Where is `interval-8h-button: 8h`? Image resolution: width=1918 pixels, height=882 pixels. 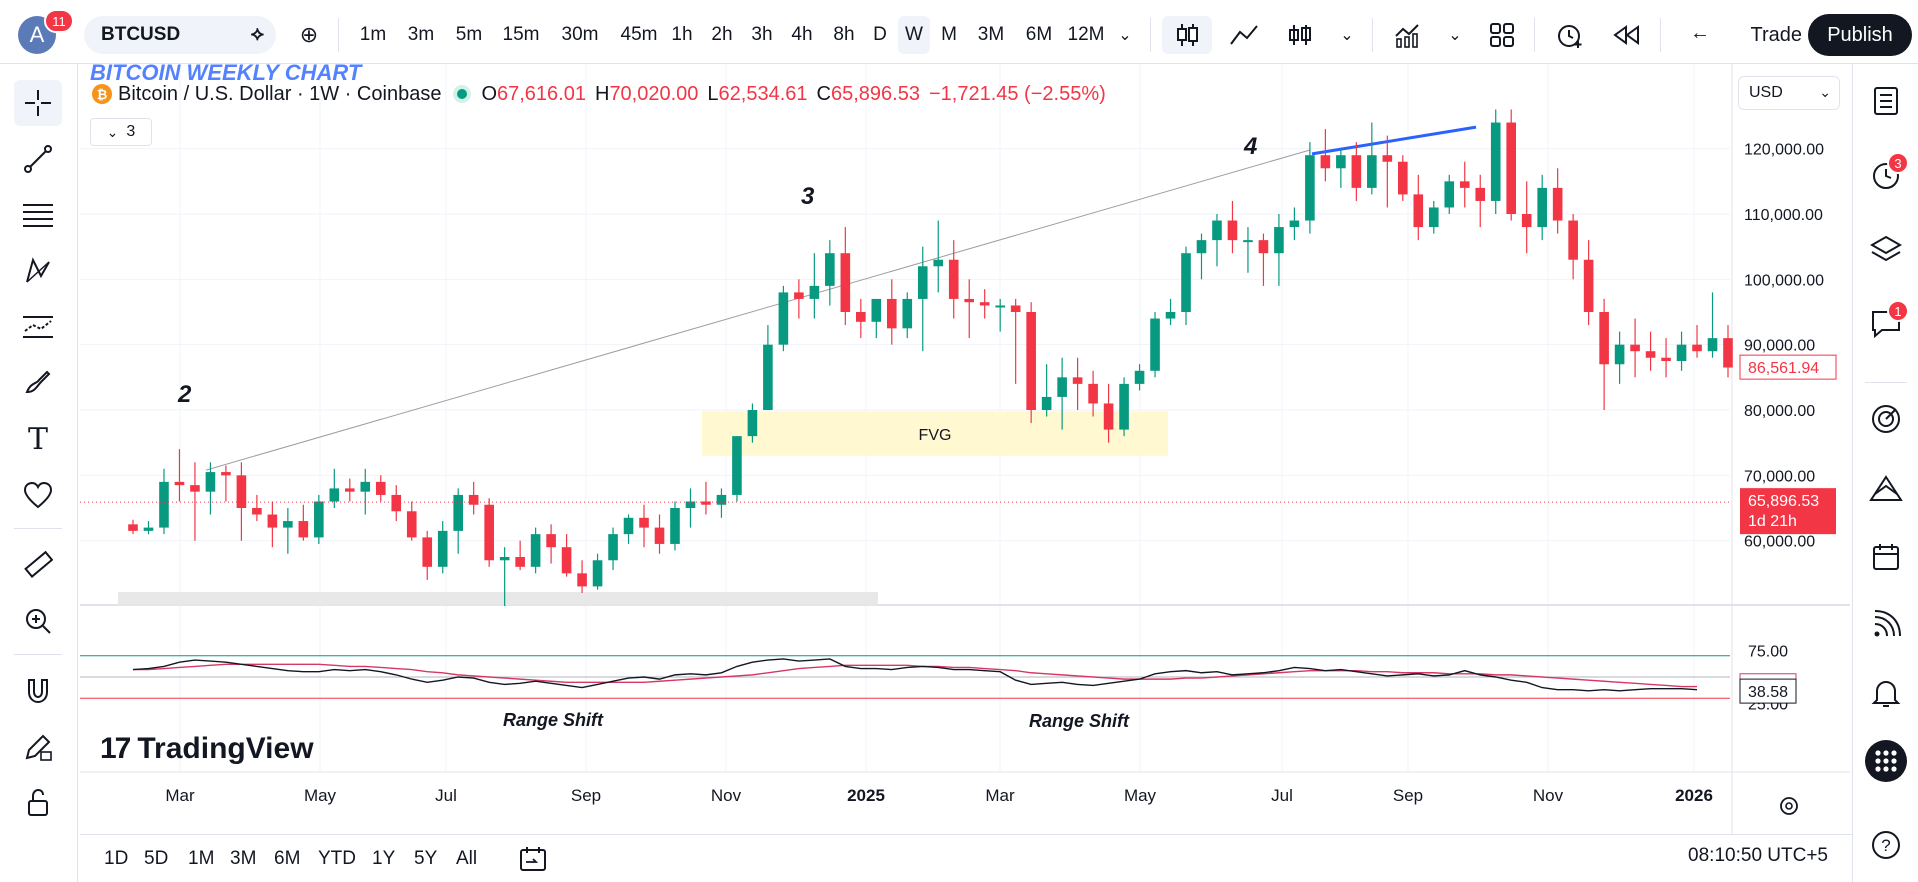
interval-8h-button: 8h is located at coordinates (844, 34).